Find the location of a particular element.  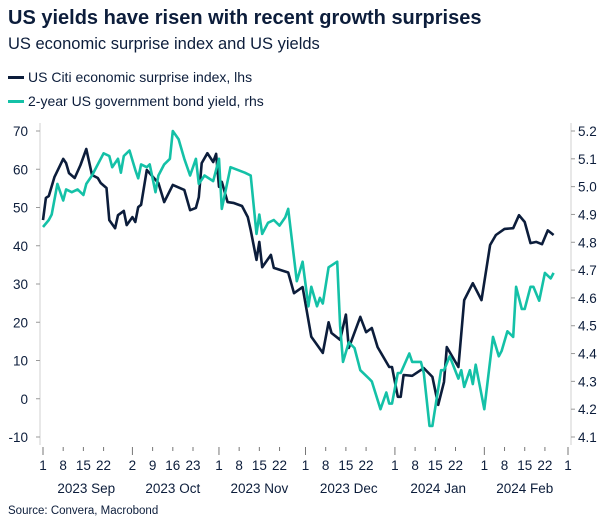

right-tick-label: 5.1 is located at coordinates (587, 159).